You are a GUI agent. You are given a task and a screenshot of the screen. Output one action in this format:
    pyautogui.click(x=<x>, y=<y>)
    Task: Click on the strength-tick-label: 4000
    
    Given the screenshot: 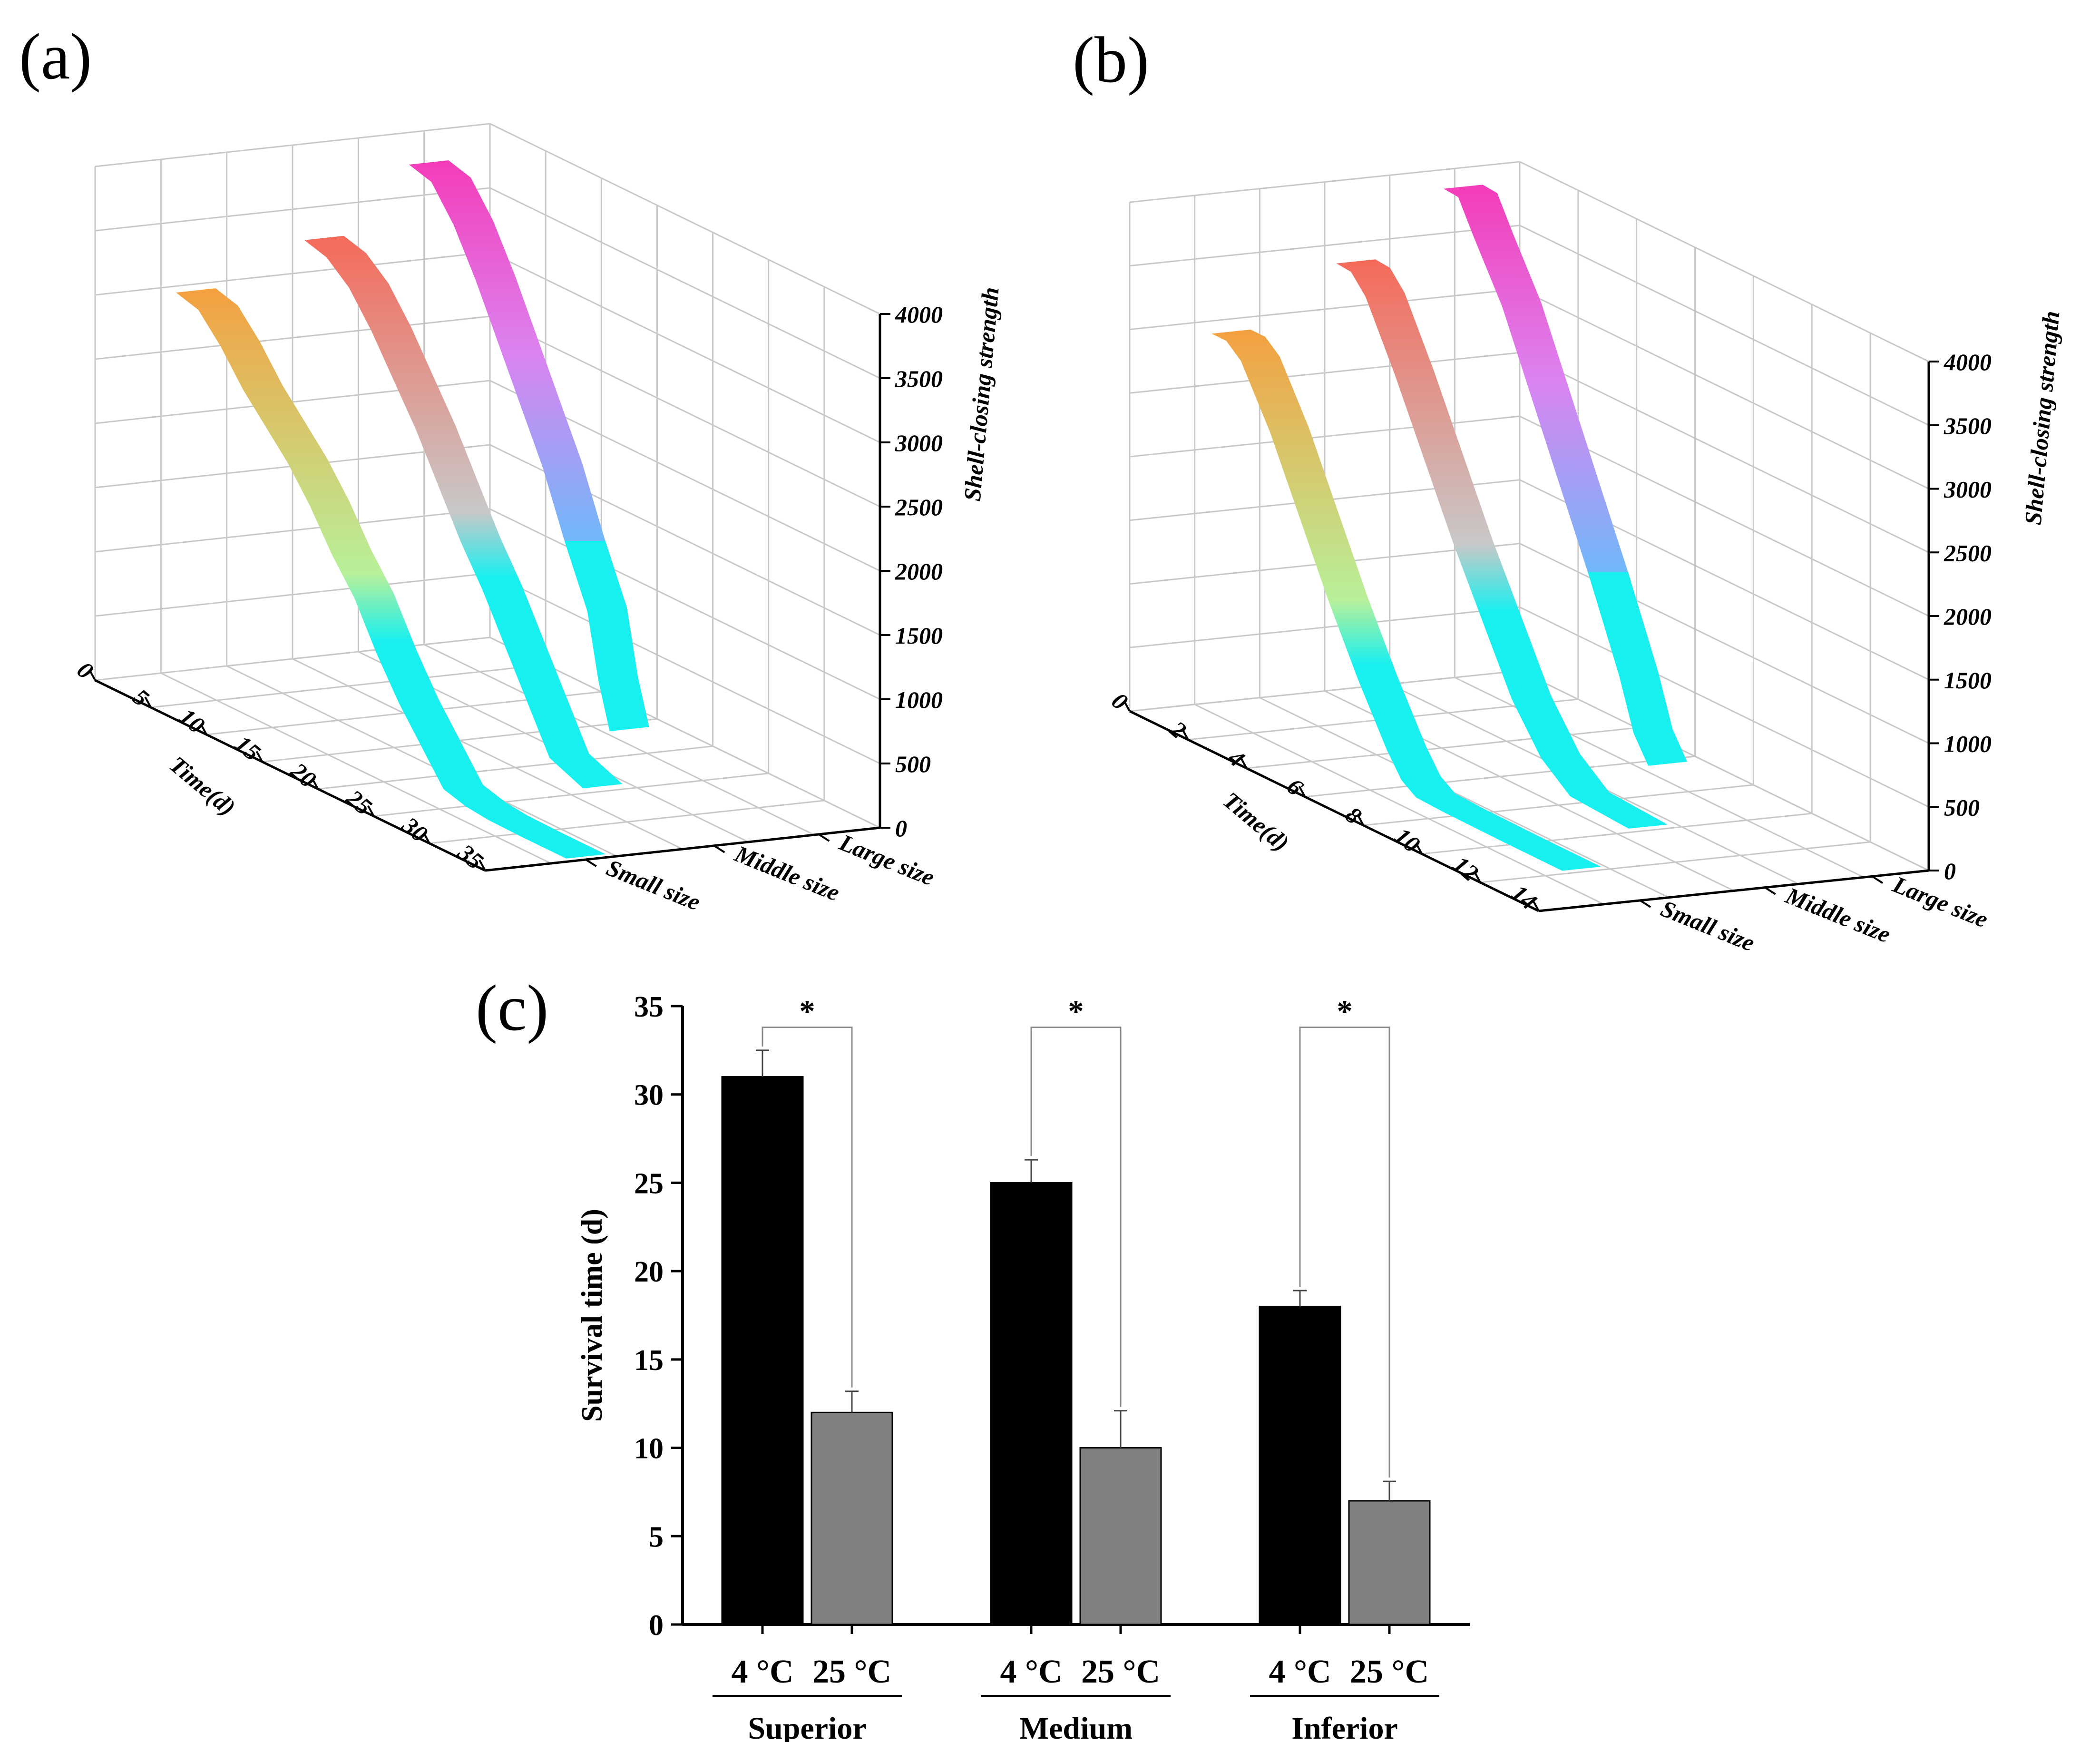 What is the action you would take?
    pyautogui.click(x=1968, y=362)
    